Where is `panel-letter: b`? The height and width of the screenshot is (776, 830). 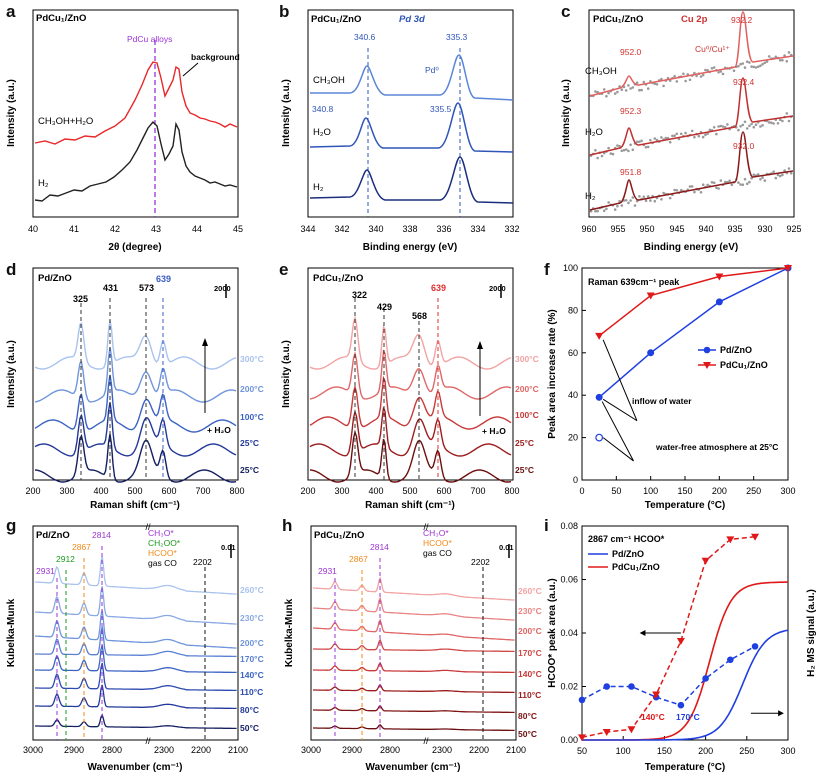
panel-letter: b is located at coordinates (284, 11).